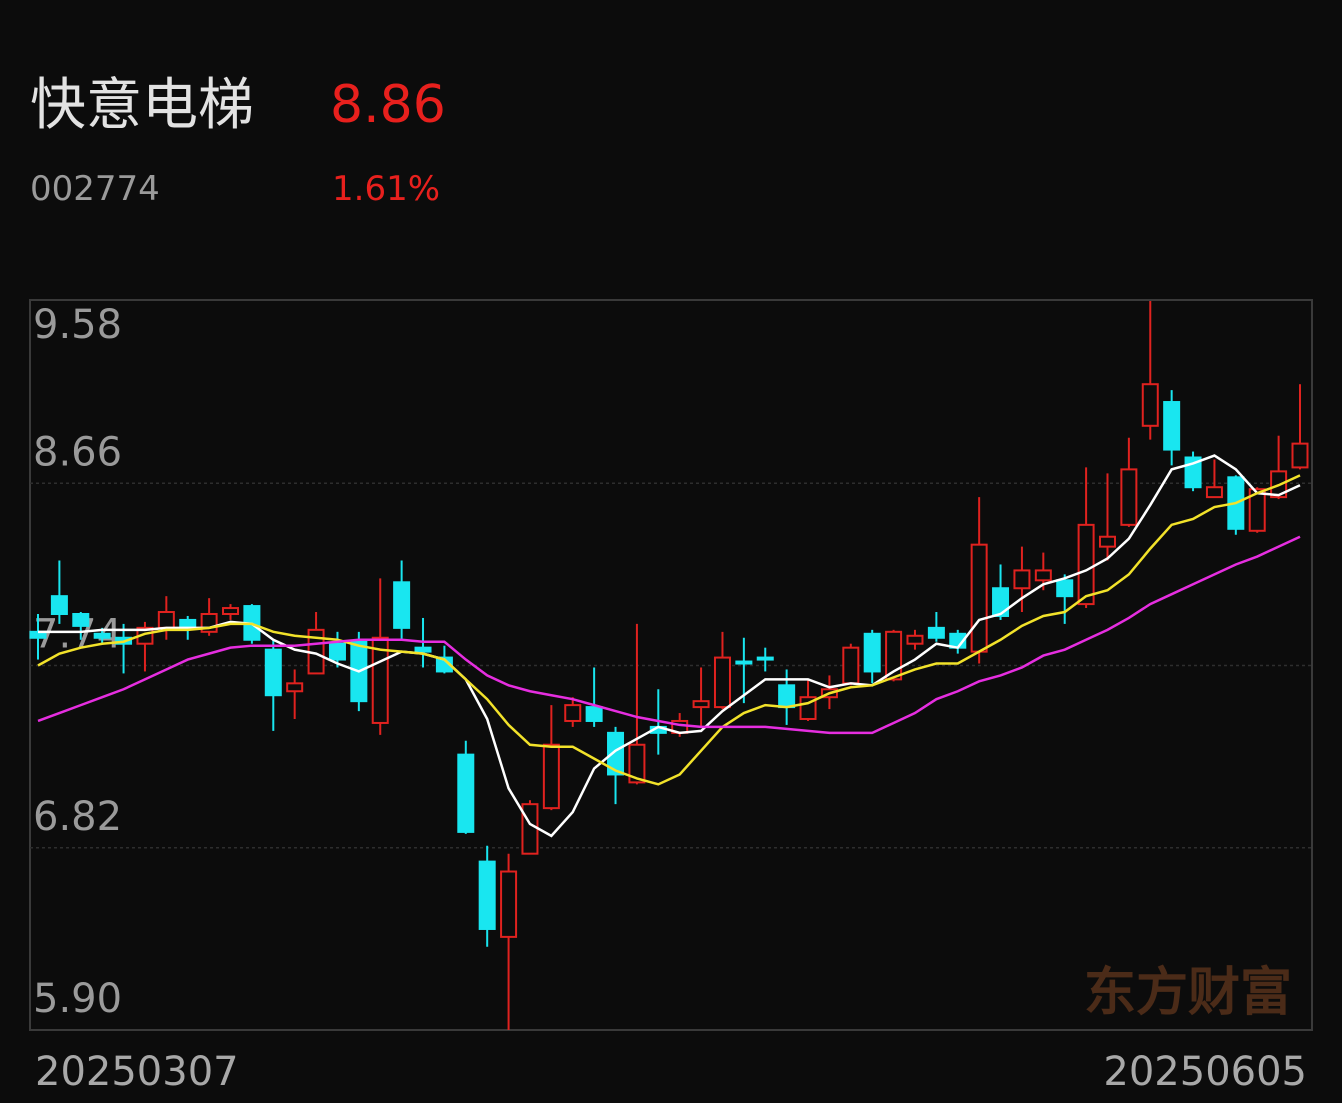 This screenshot has height=1103, width=1342. Describe the element at coordinates (137, 1072) in the screenshot. I see `x-tick-label: 20250307` at that location.